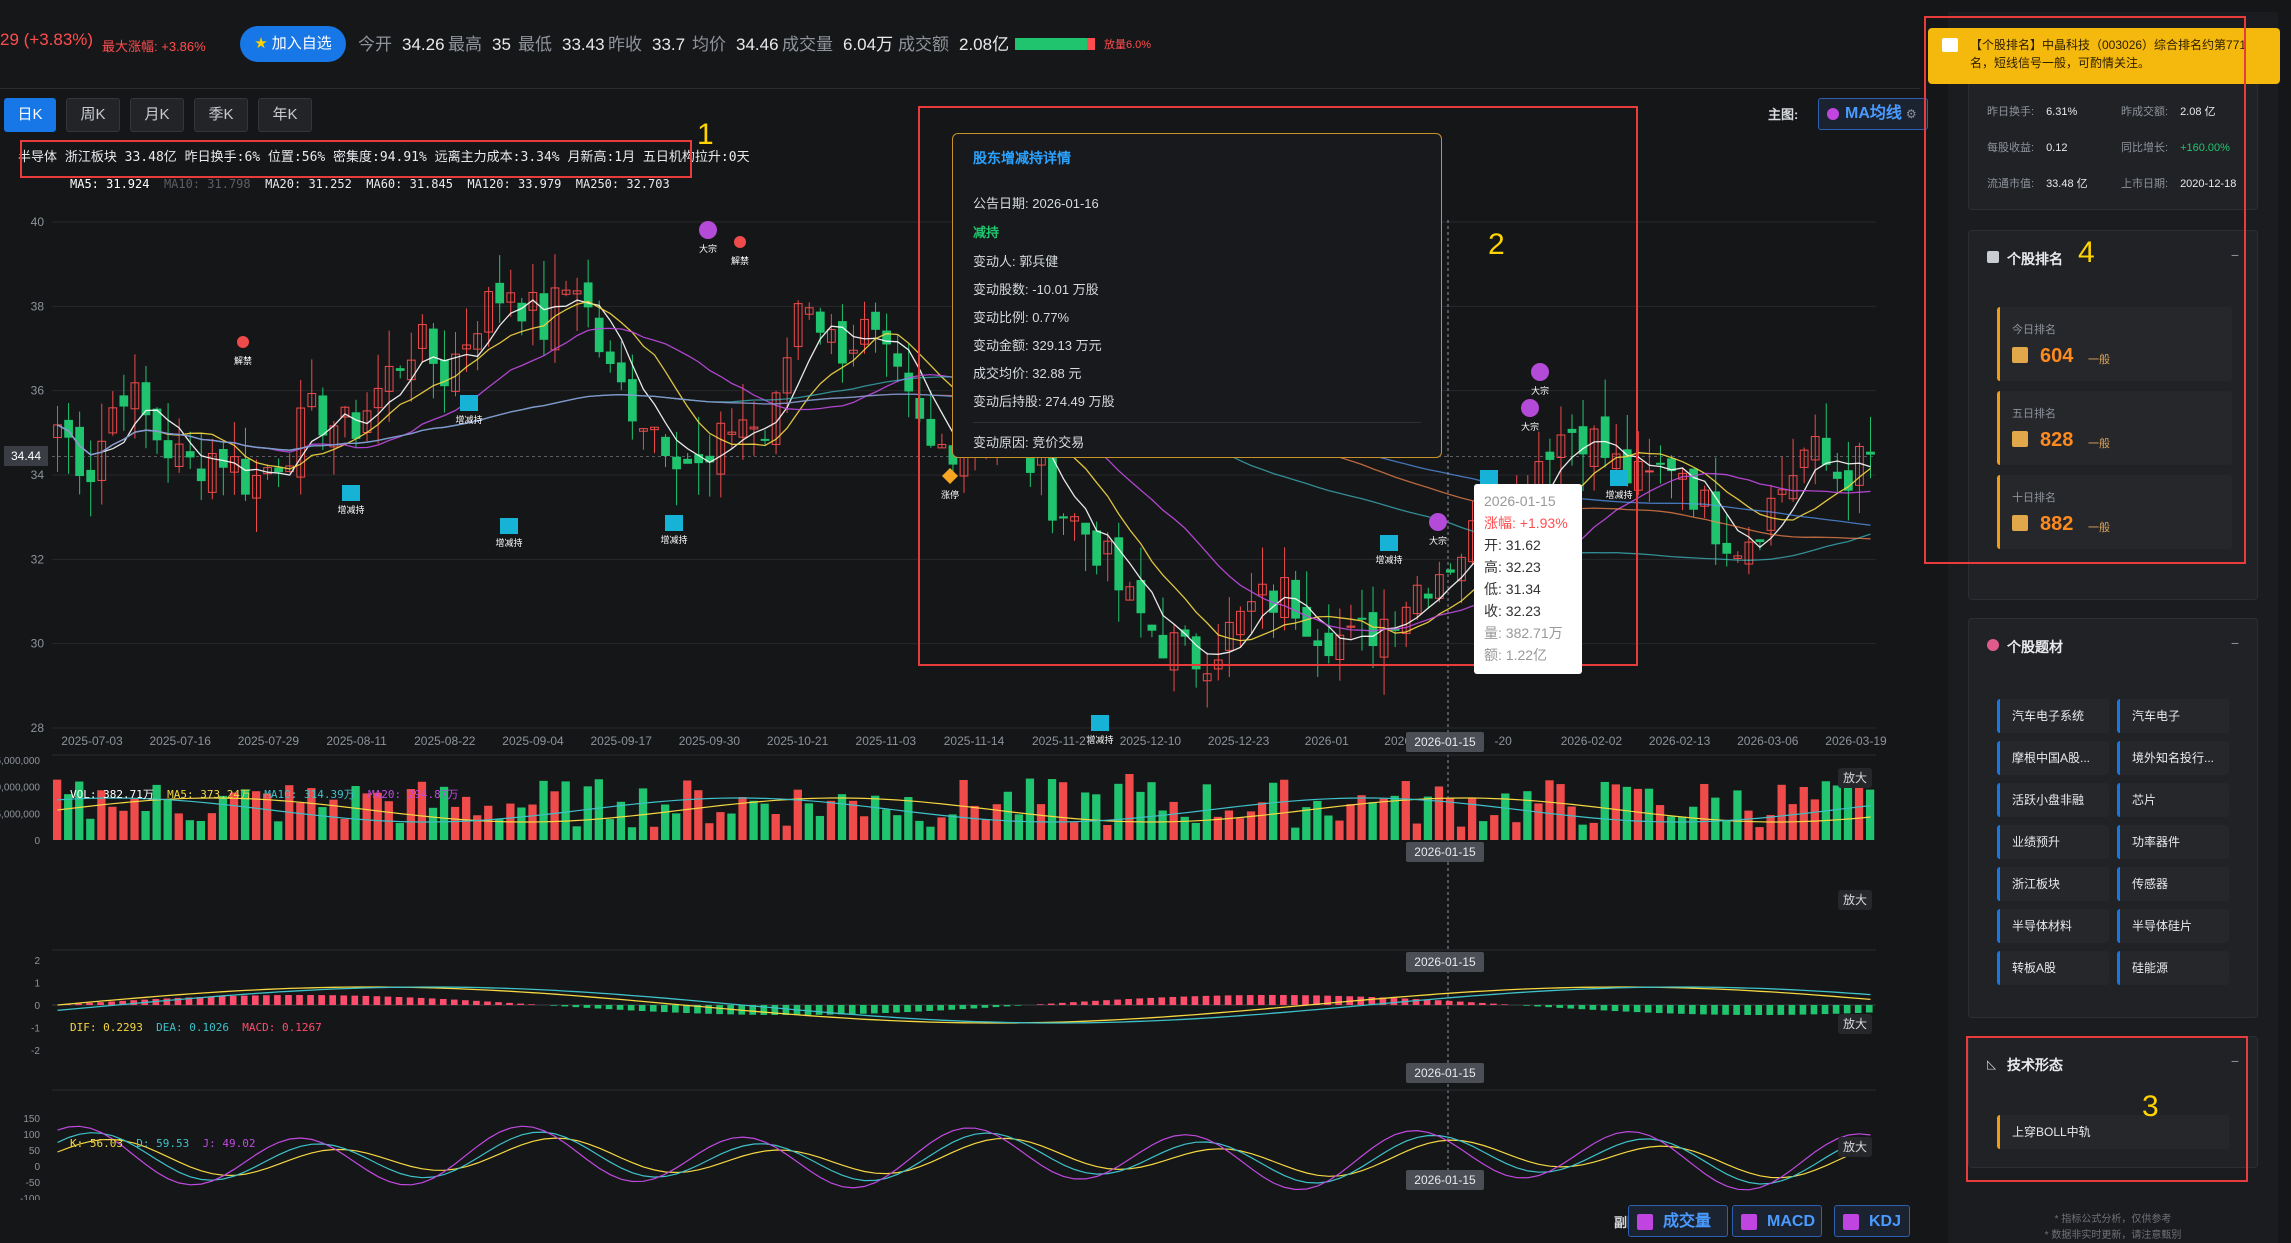  Describe the element at coordinates (1855, 1147) in the screenshot. I see `zoom-kdj-button: 放大` at that location.